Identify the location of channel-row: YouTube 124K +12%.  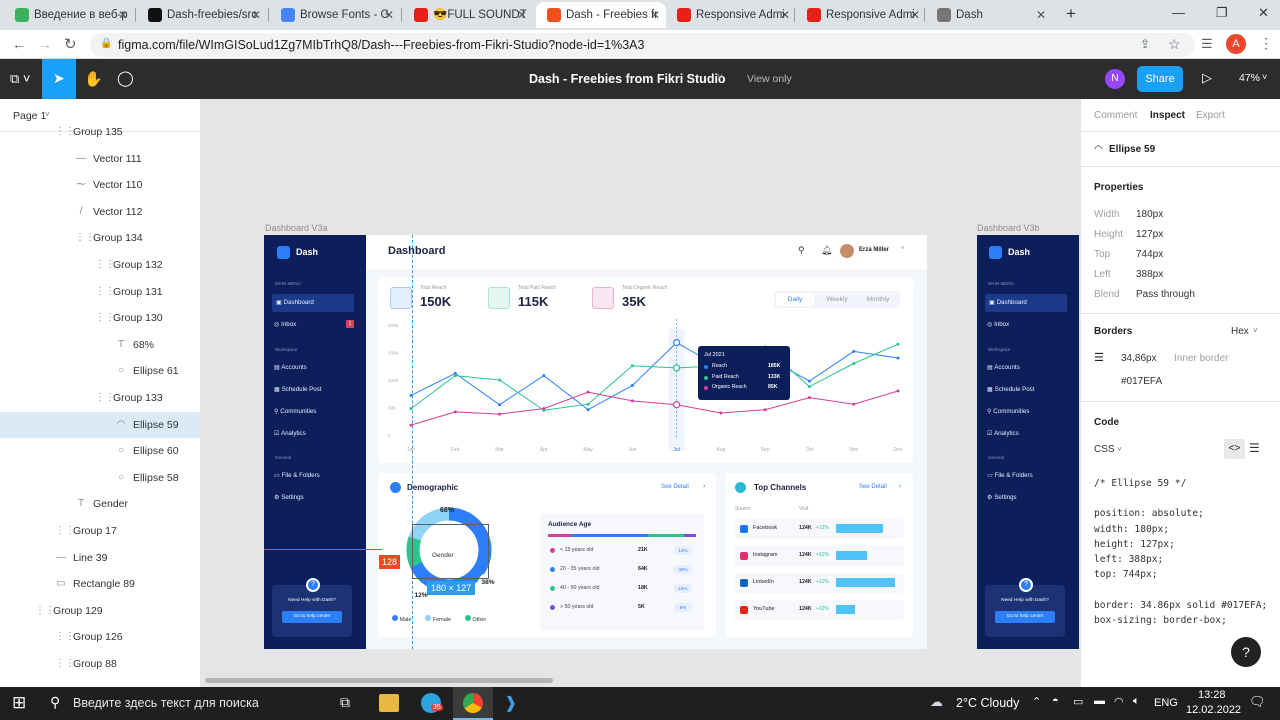
(819, 610).